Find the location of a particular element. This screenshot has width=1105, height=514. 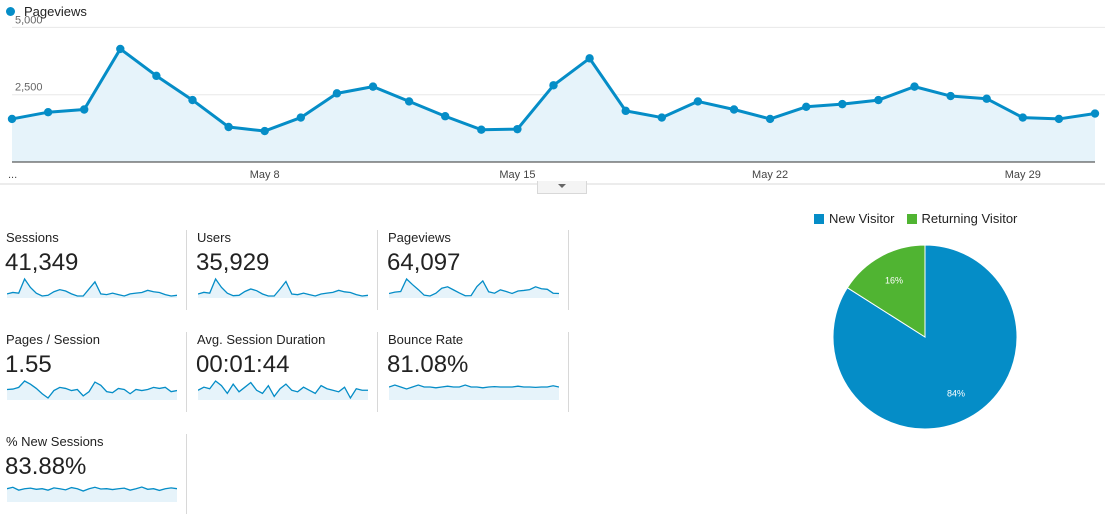

y-tick-label: 2,500 is located at coordinates (29, 88).